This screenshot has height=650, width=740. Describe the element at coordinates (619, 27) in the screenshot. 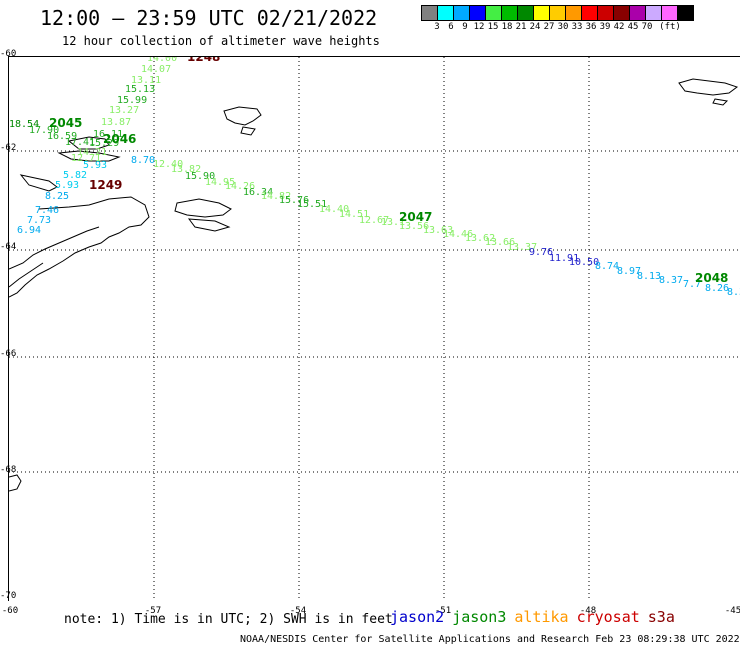

I see `legend-label: 42` at that location.